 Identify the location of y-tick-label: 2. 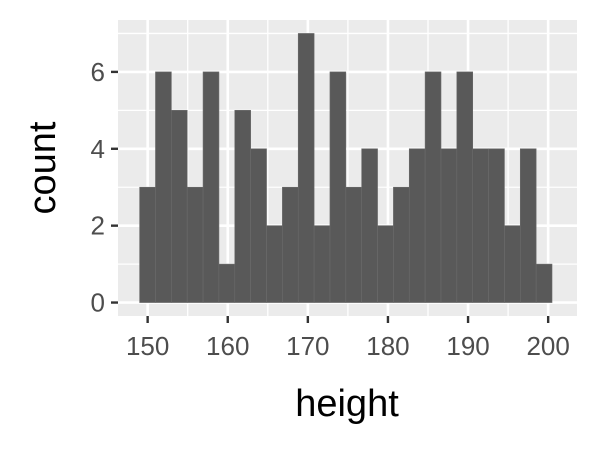
(98, 226).